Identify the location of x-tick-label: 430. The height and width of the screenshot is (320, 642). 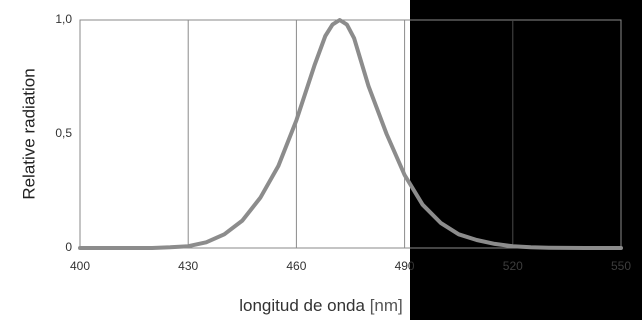
(188, 266).